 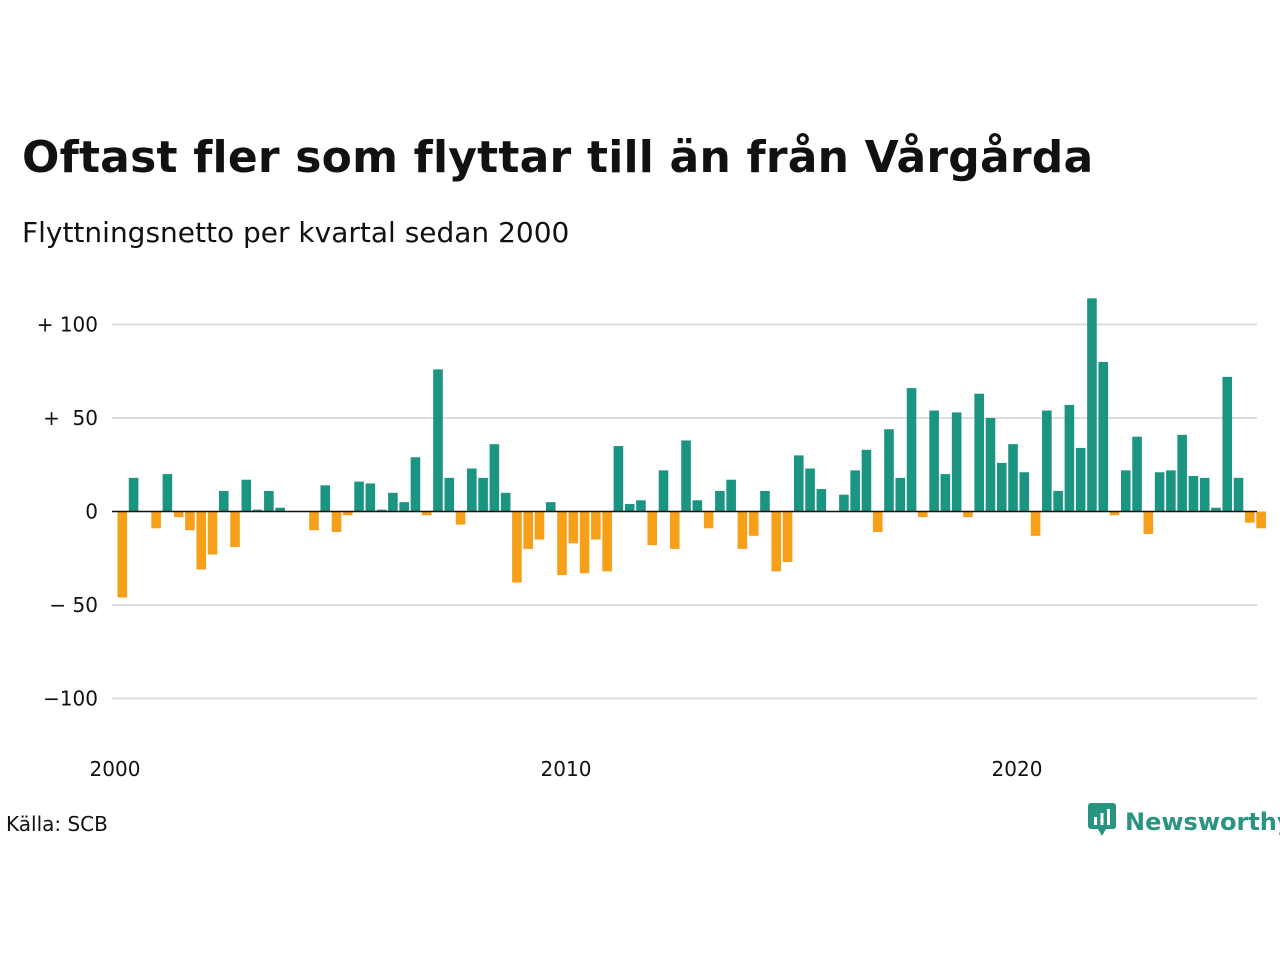 I want to click on x-tick-label: 2010, so click(x=566, y=769).